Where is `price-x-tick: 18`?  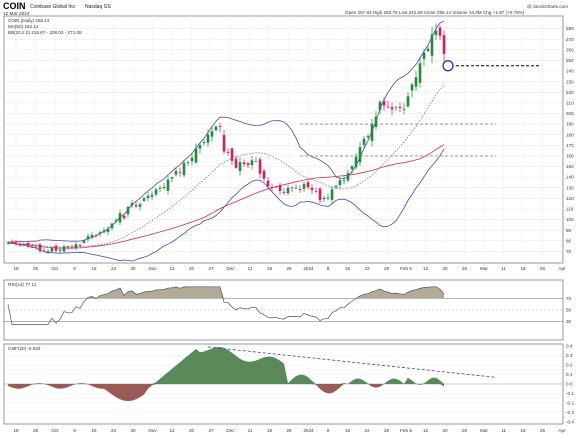
price-x-tick: 18 is located at coordinates (16, 268).